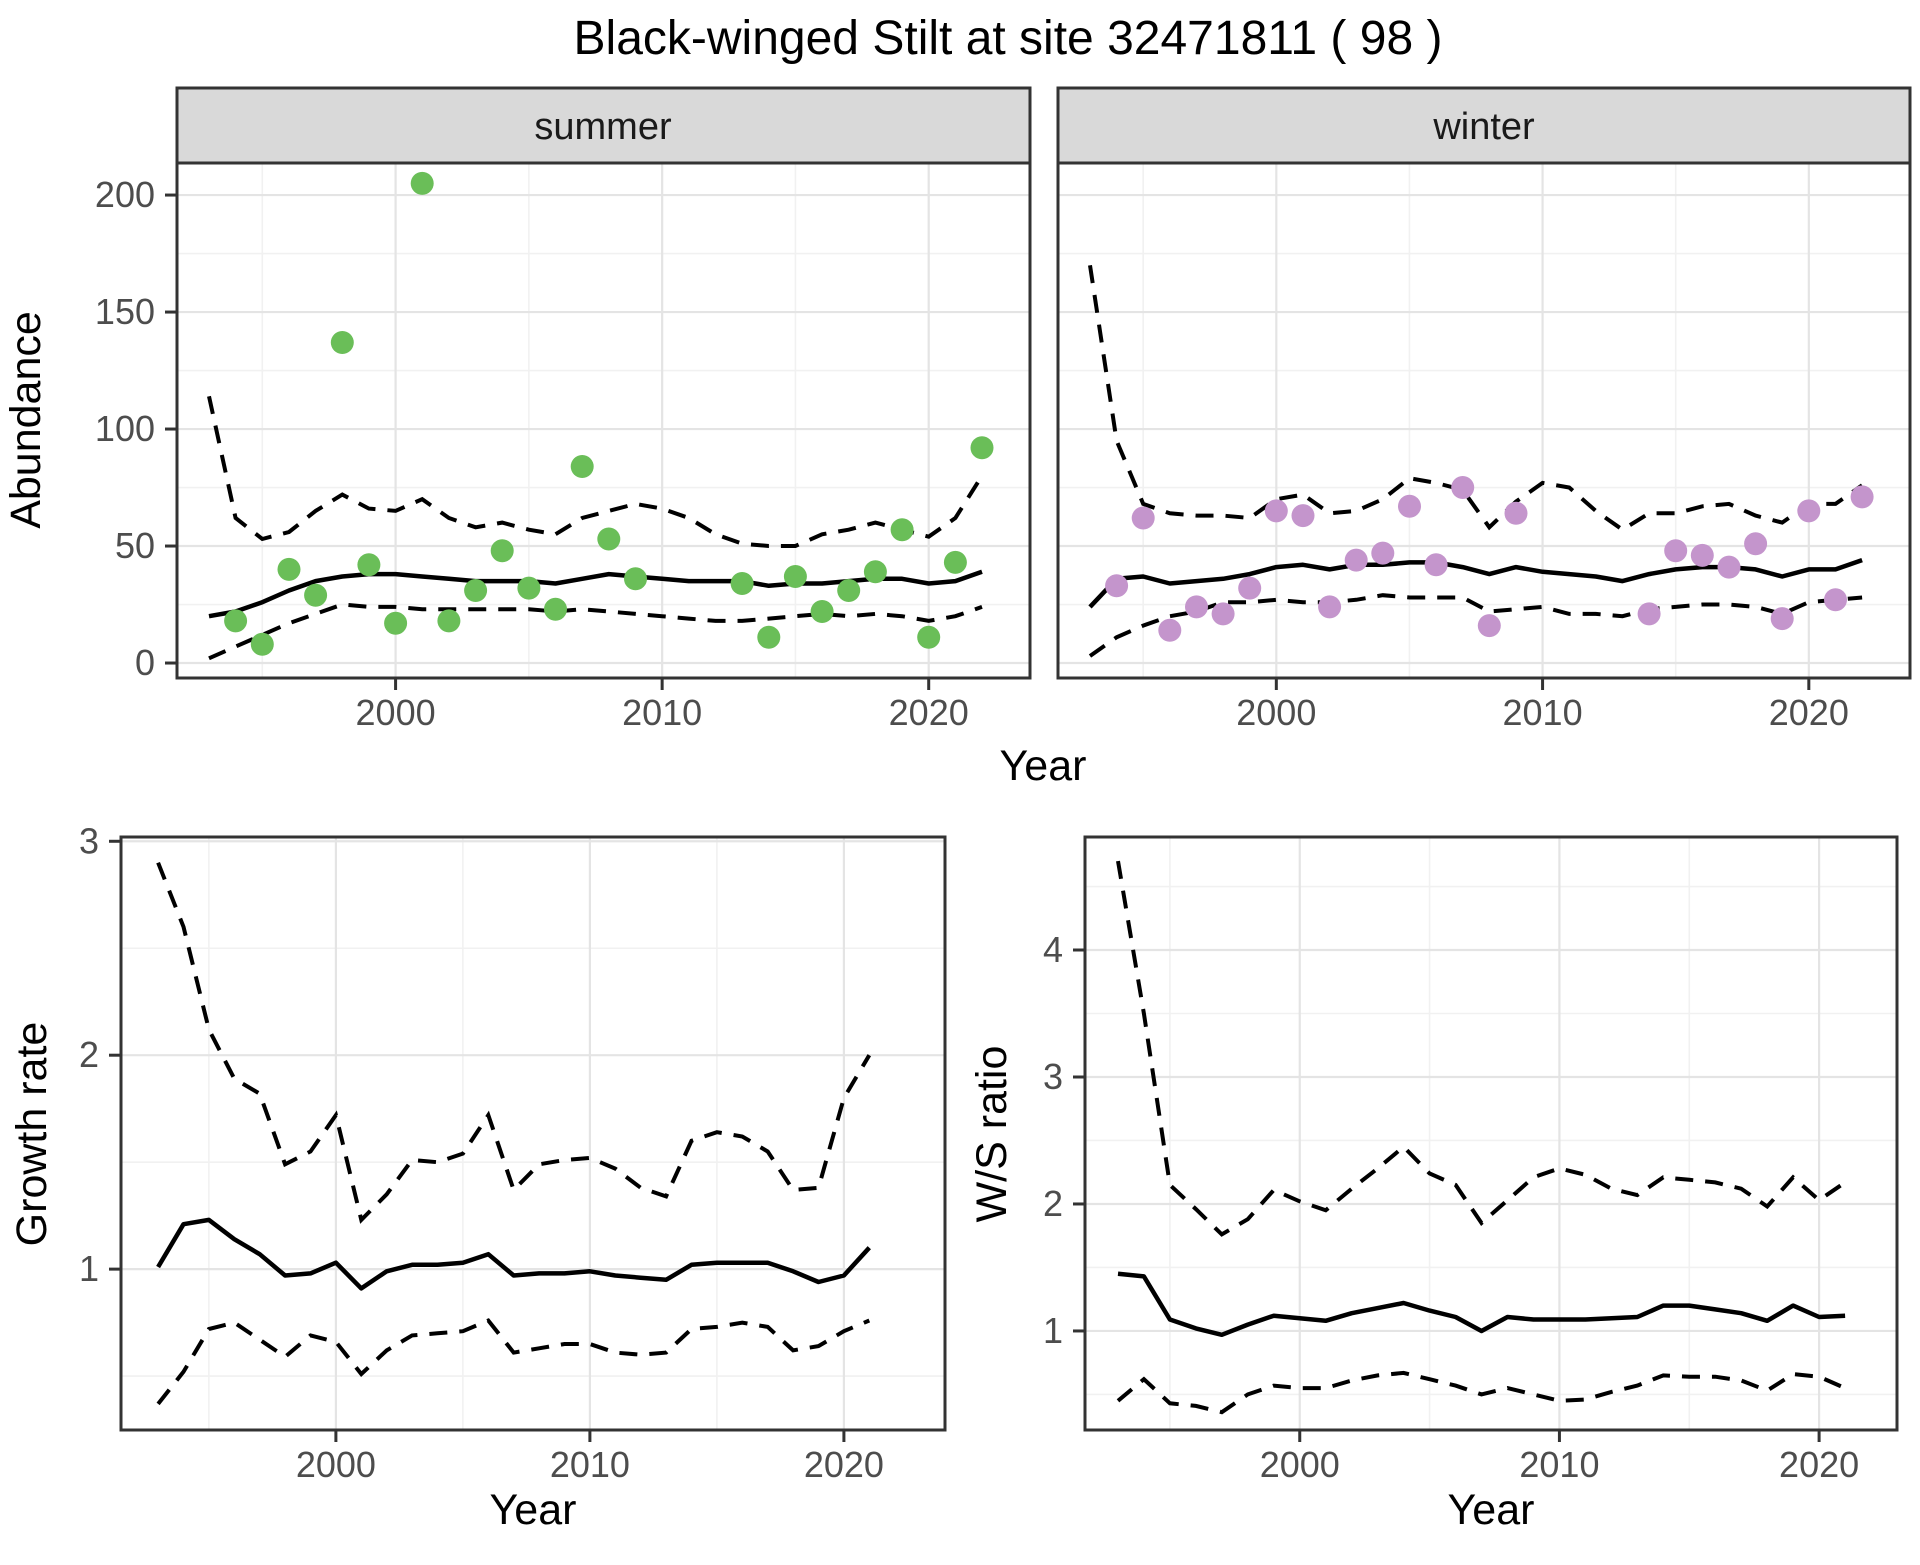  Describe the element at coordinates (1053, 949) in the screenshot. I see `y-tick-label: 4` at that location.